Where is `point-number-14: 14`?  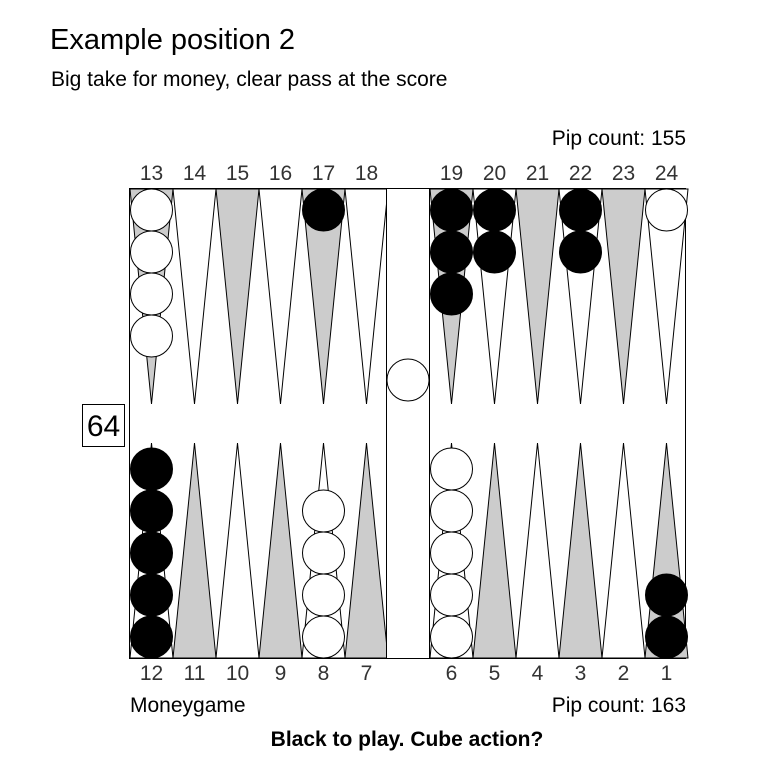 point-number-14: 14 is located at coordinates (195, 173).